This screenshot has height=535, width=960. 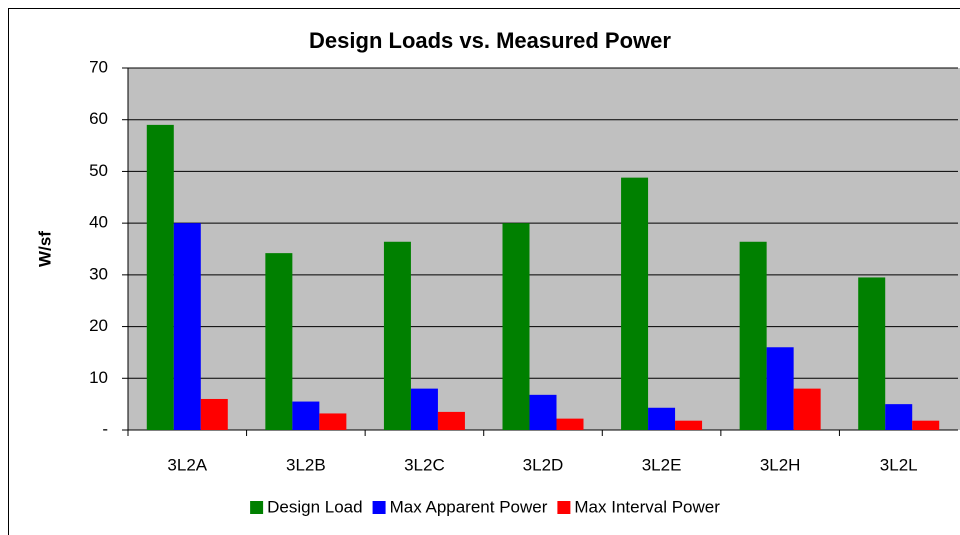 What do you see at coordinates (105, 428) in the screenshot?
I see `y-tick-label: -` at bounding box center [105, 428].